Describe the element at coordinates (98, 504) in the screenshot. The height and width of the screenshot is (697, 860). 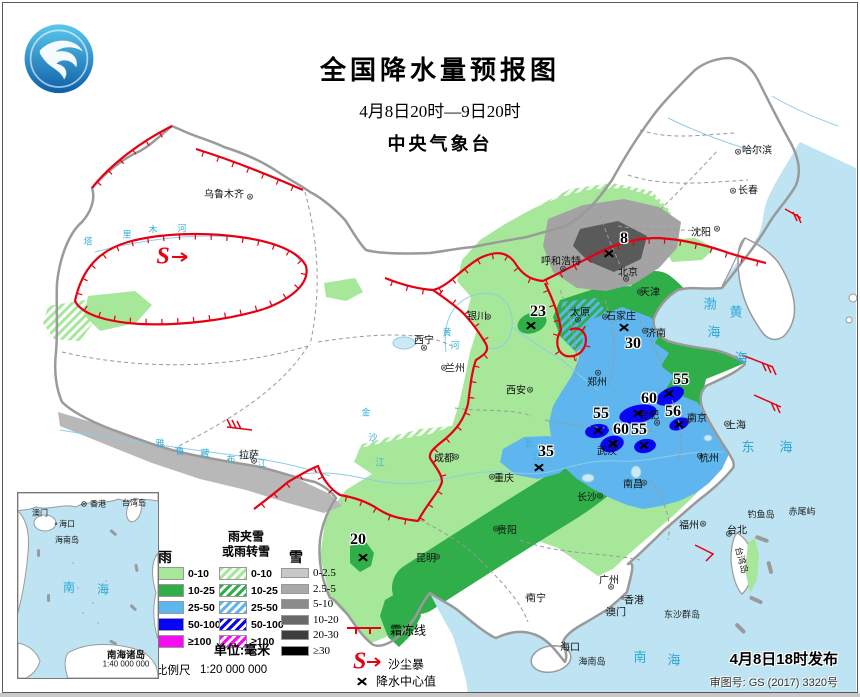
I see `inset-label: 香港` at that location.